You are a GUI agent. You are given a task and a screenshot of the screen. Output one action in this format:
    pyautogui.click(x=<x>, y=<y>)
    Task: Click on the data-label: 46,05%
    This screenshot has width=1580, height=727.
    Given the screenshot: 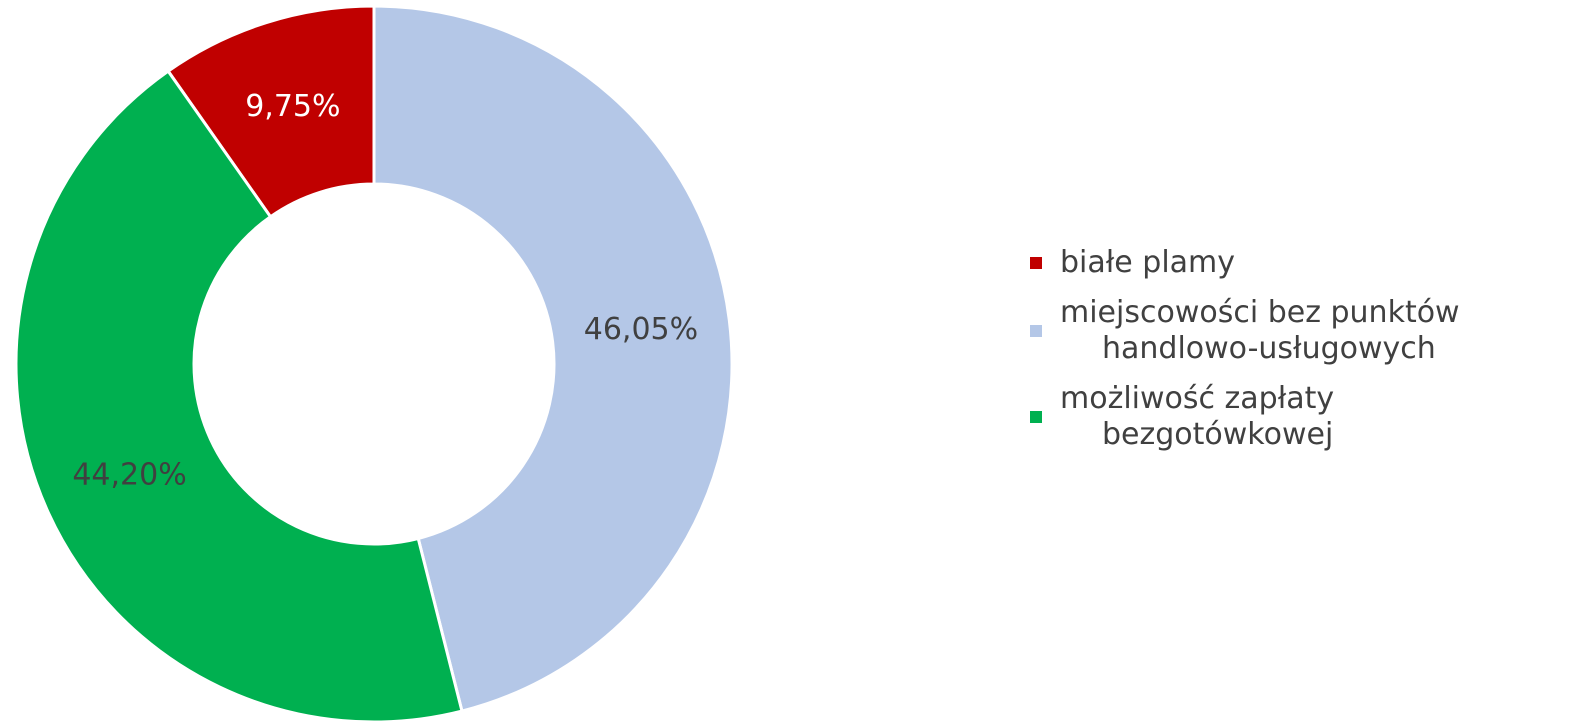 What is the action you would take?
    pyautogui.click(x=641, y=329)
    